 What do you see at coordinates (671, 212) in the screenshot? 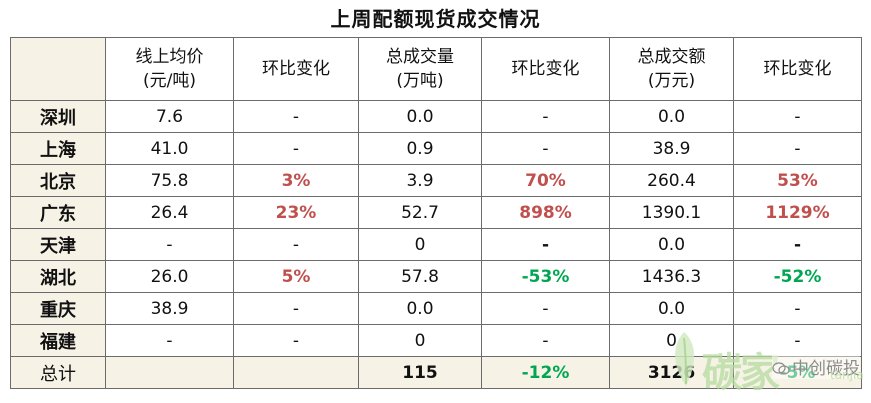
I see `amount-cell: 1390.1` at bounding box center [671, 212].